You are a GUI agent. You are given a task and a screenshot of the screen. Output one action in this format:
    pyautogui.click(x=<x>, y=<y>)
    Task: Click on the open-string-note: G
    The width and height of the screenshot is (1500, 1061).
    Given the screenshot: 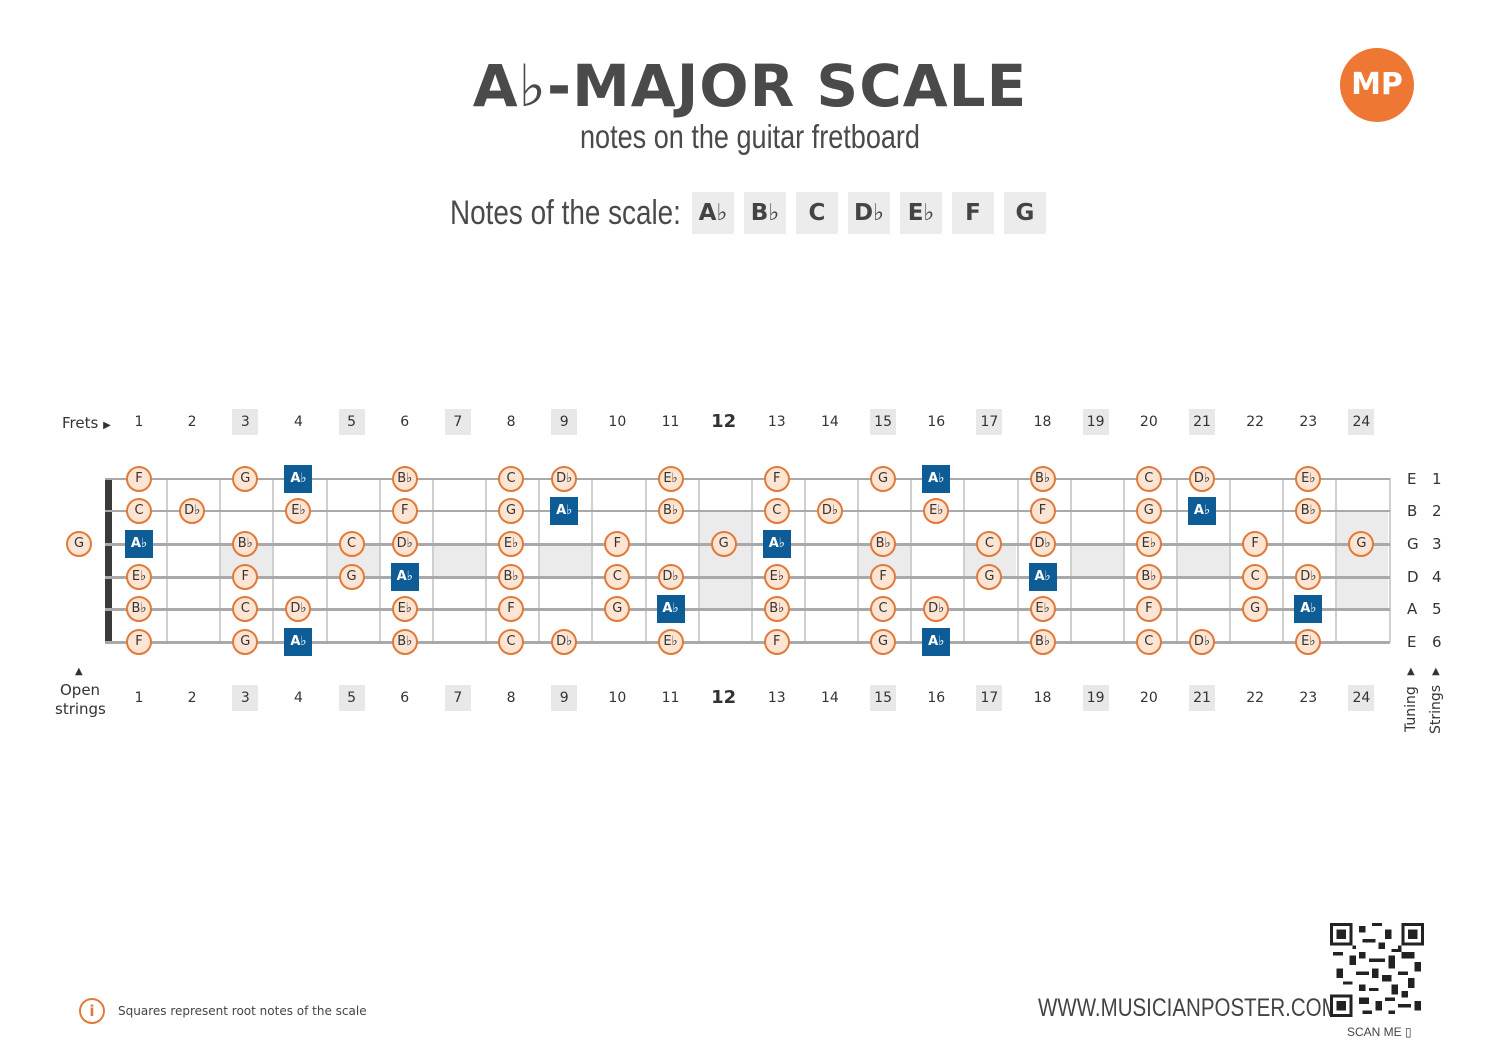 What is the action you would take?
    pyautogui.click(x=79, y=544)
    